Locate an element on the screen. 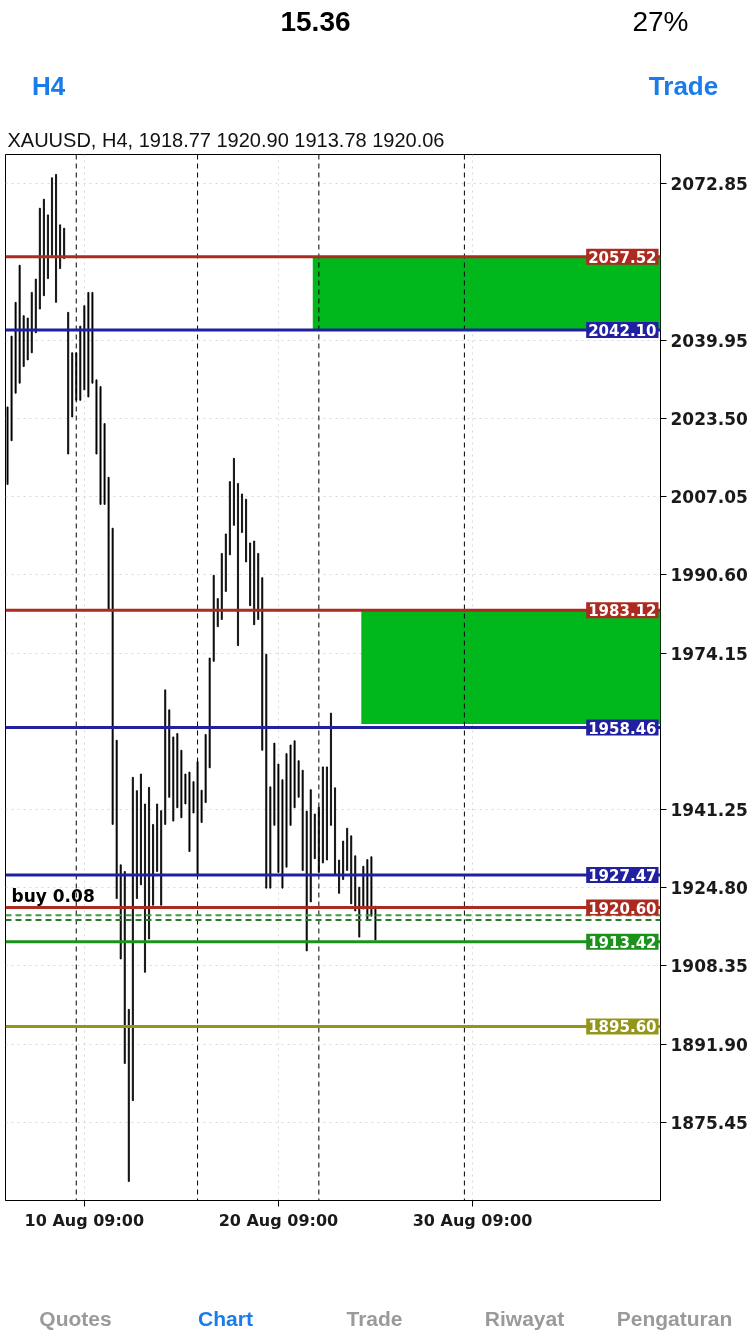 Image resolution: width=750 pixels, height=1334 pixels. y-tick-label: 2072.85 is located at coordinates (709, 184).